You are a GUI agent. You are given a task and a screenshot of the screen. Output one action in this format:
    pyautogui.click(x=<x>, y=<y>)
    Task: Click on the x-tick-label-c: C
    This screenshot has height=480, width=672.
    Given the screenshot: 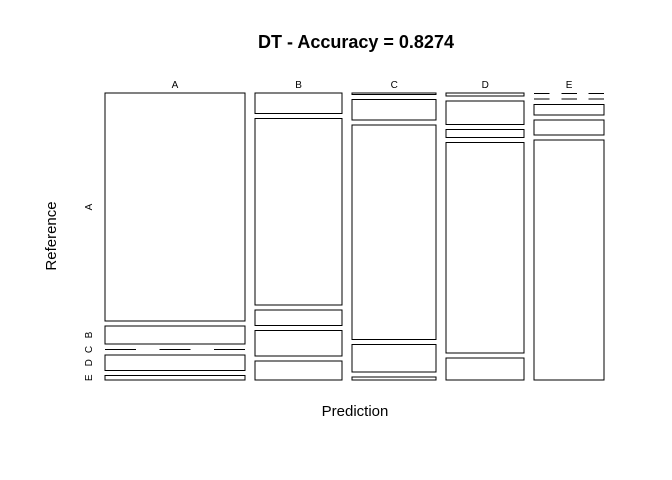 What is the action you would take?
    pyautogui.click(x=394, y=85)
    